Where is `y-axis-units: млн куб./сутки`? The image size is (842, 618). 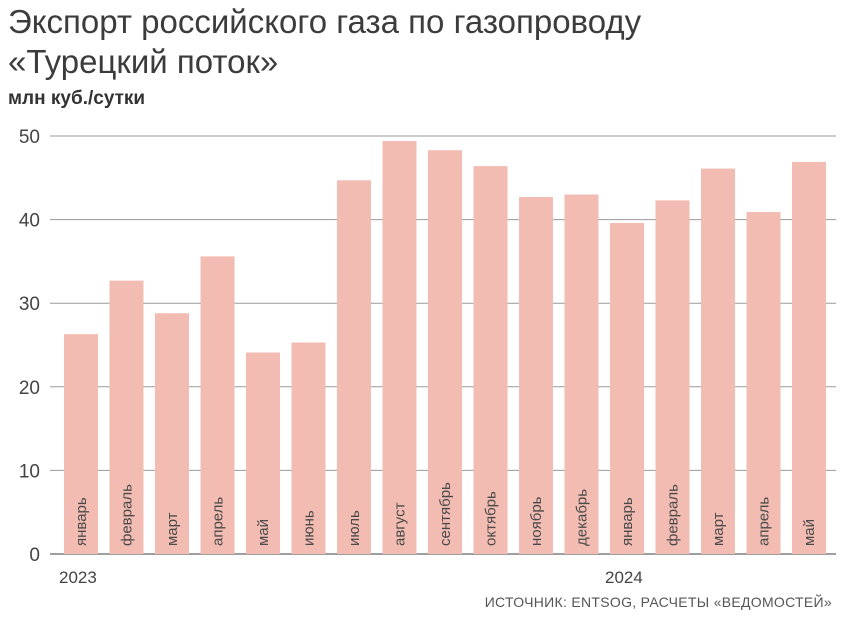 y-axis-units: млн куб./сутки is located at coordinates (77, 98).